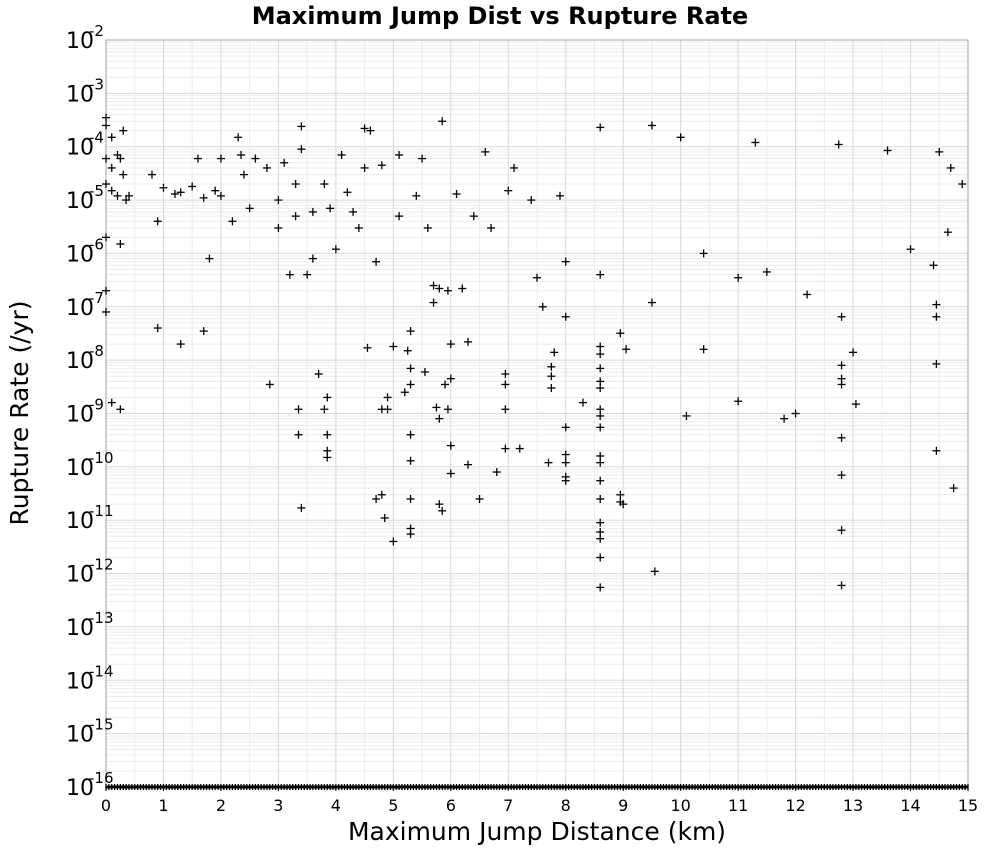 The height and width of the screenshot is (850, 1000). What do you see at coordinates (278, 805) in the screenshot?
I see `x-tick-label: 3` at bounding box center [278, 805].